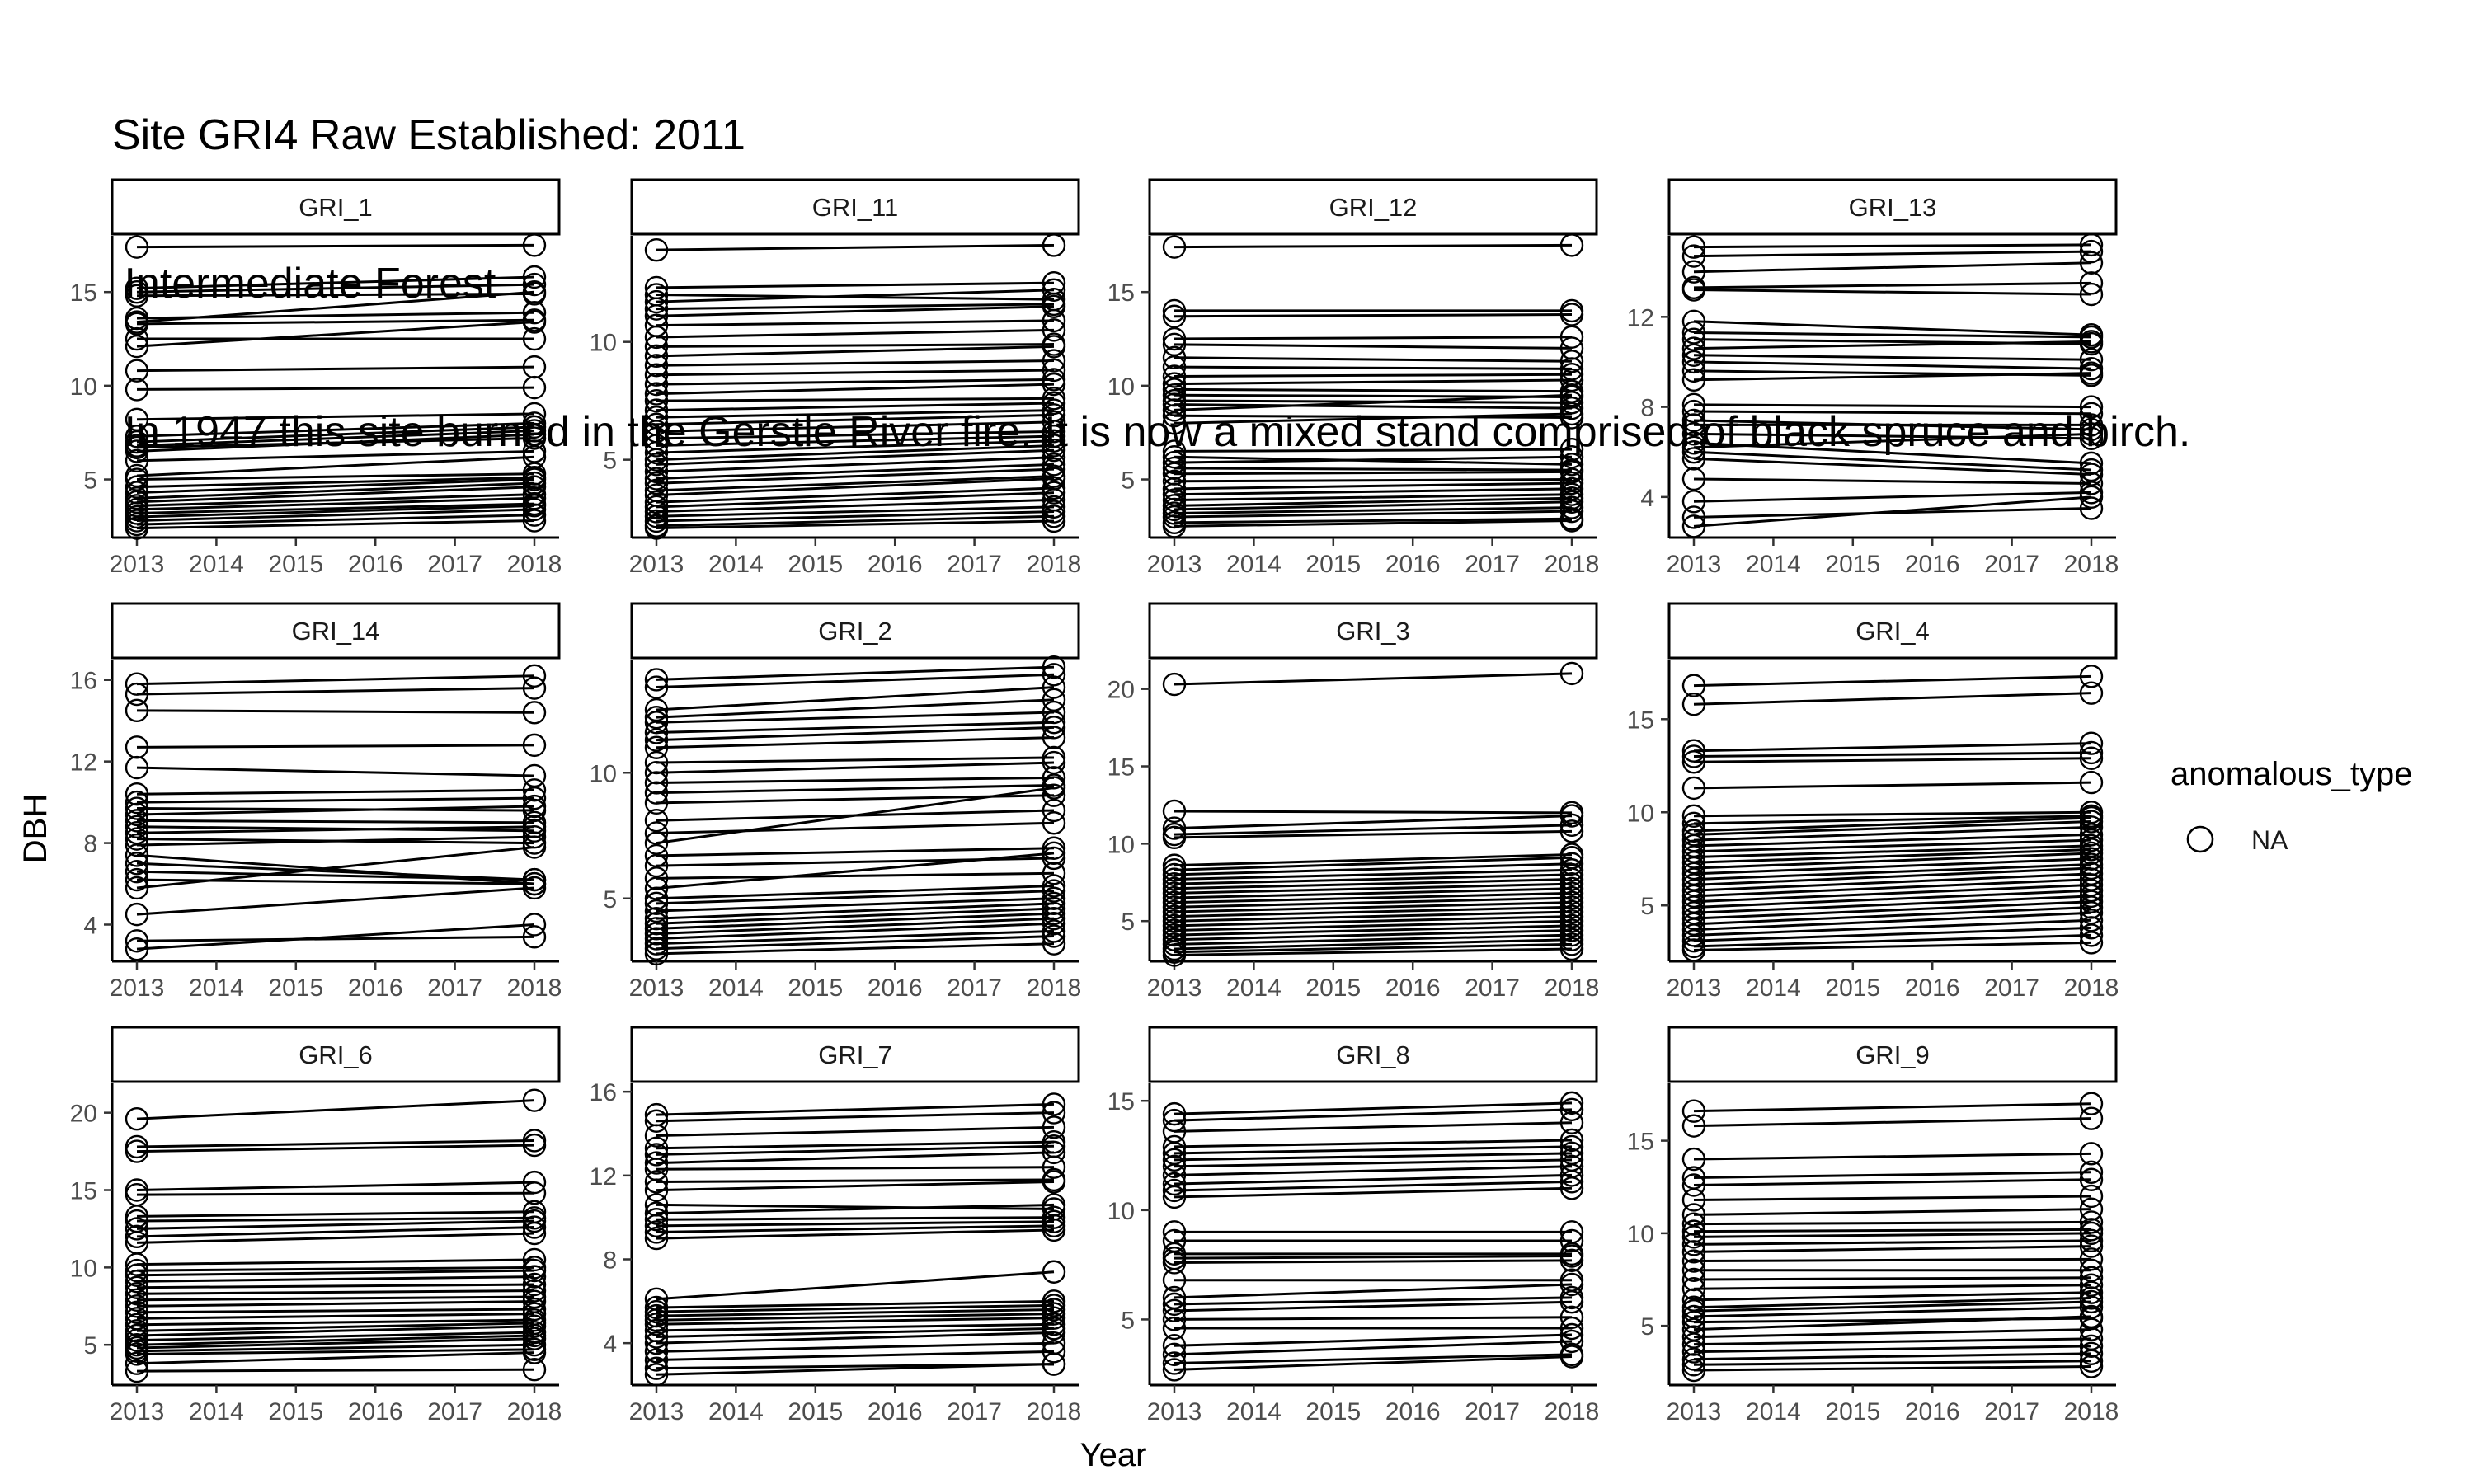 The image size is (2474, 1484). Describe the element at coordinates (603, 1092) in the screenshot. I see `y-tick-label: 16` at that location.